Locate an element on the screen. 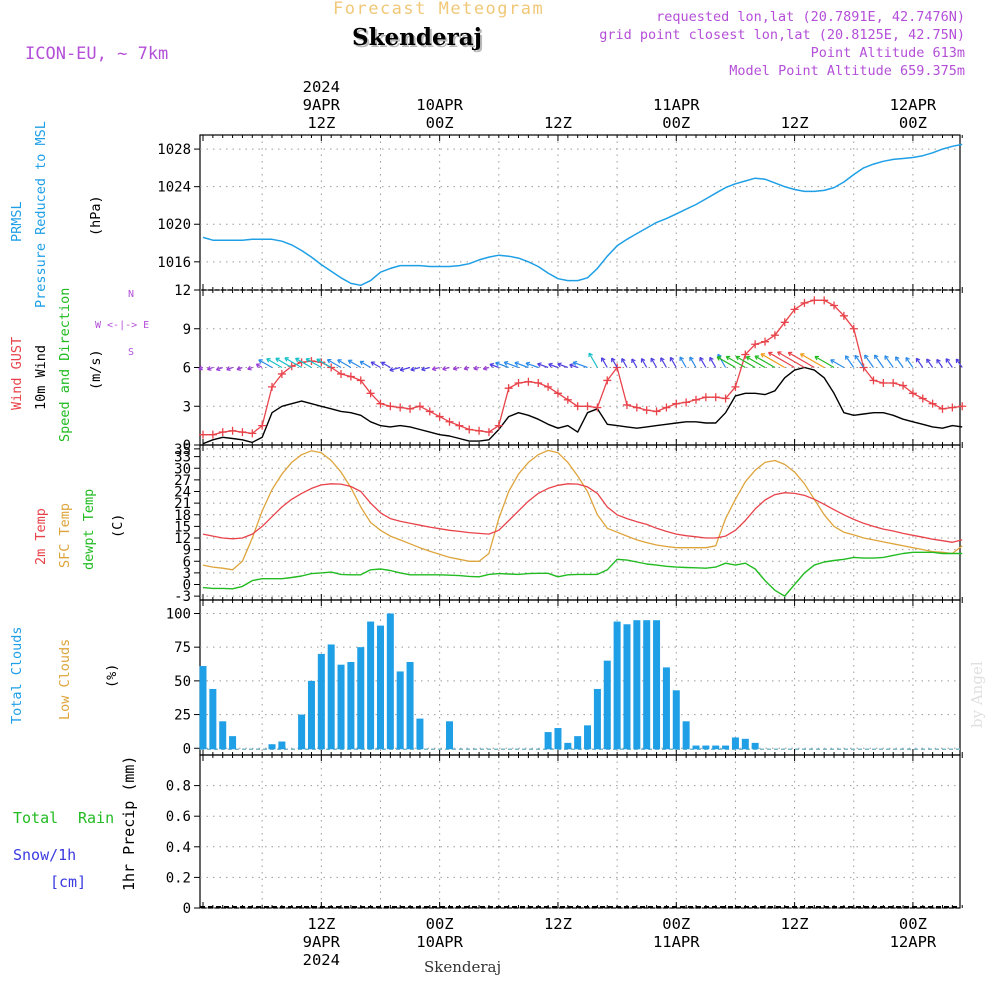  label-wind-gust: Wind GUST is located at coordinates (17, 373).